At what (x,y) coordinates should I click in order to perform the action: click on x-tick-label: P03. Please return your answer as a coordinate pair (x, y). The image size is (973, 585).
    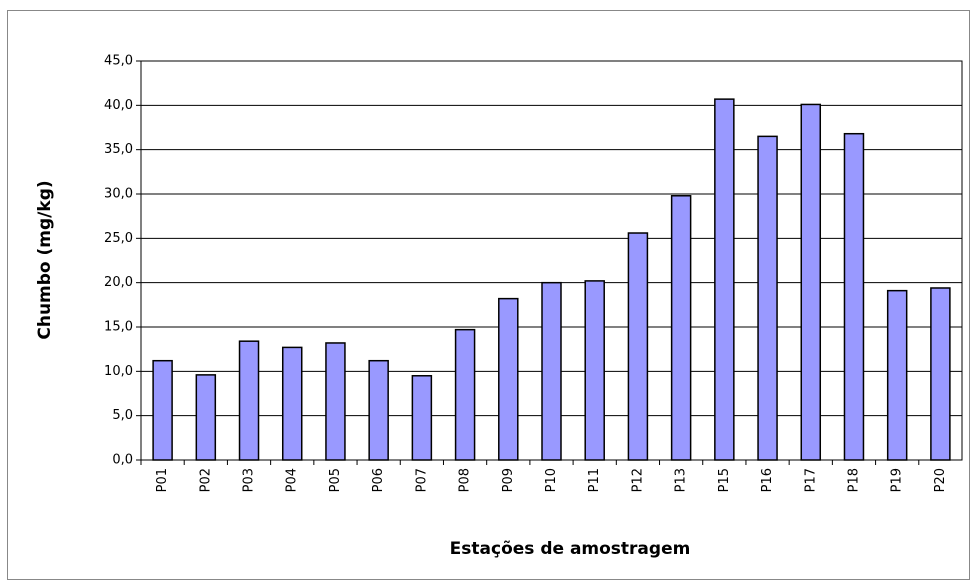
    Looking at the image, I should click on (249, 480).